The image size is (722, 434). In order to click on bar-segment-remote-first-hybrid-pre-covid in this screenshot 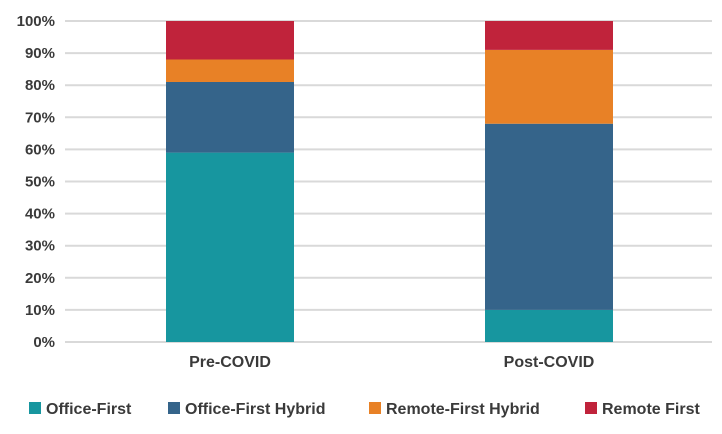, I will do `click(230, 70)`.